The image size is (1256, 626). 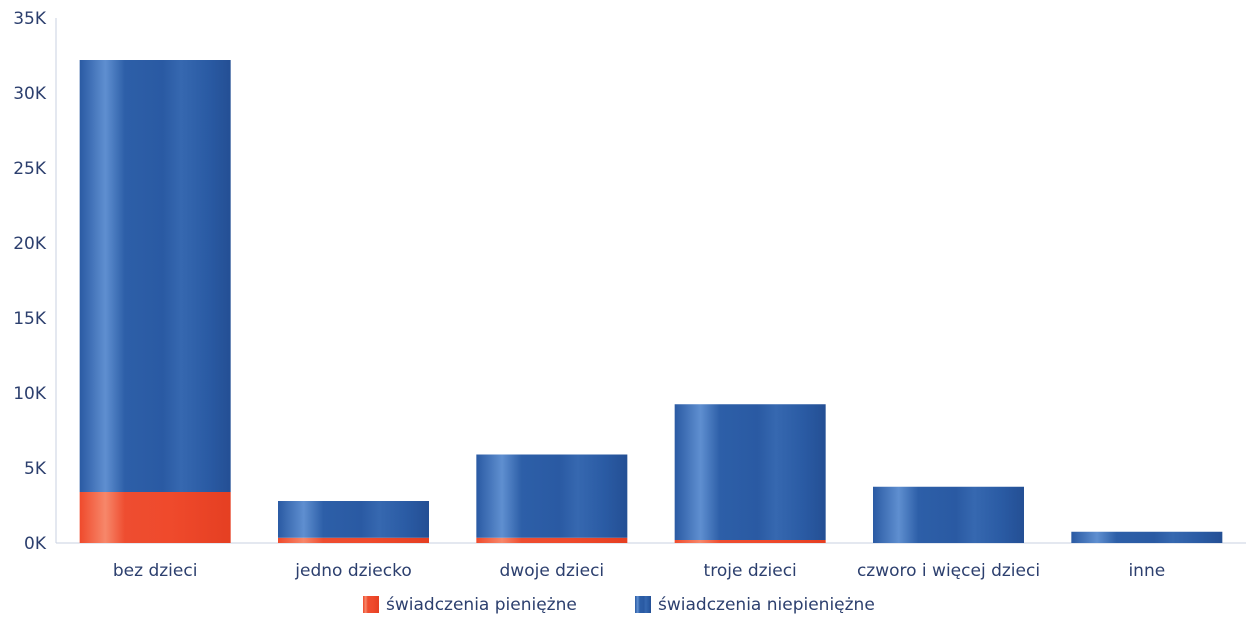 What do you see at coordinates (30, 394) in the screenshot?
I see `y-tick-label: 10K` at bounding box center [30, 394].